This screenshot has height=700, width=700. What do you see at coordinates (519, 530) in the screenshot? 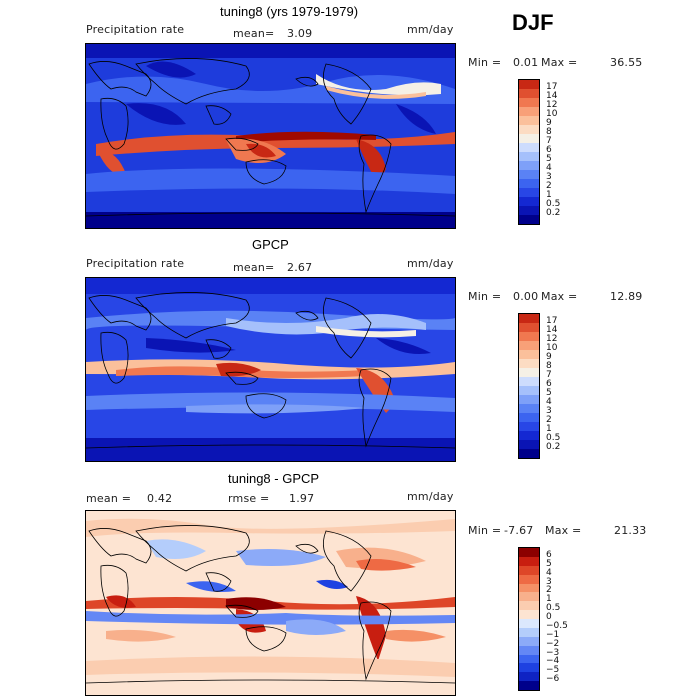
I see `panel3-min-value: -7.67` at bounding box center [519, 530].